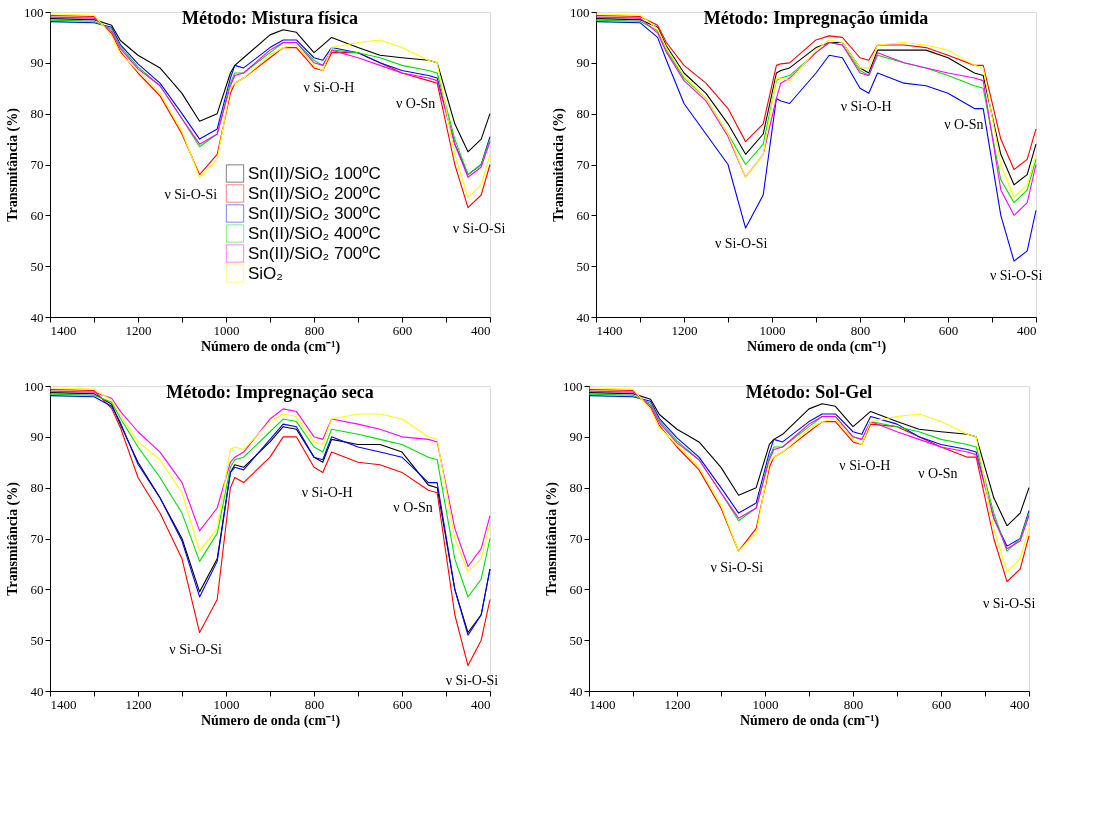  What do you see at coordinates (270, 392) in the screenshot?
I see `chart-title: Método: Impregnação seca` at bounding box center [270, 392].